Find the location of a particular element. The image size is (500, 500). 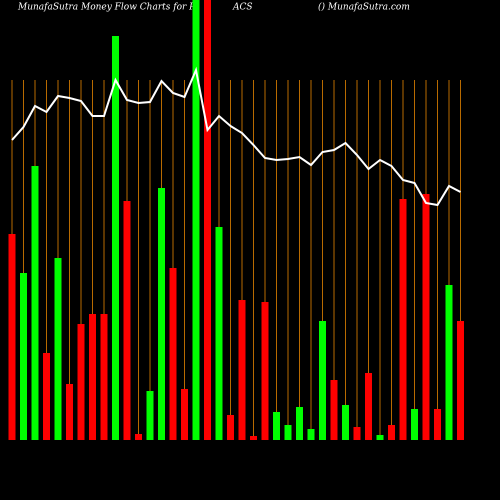

chart-title: MunafaSutra Money Flow Charts for P is located at coordinates (106, 8).